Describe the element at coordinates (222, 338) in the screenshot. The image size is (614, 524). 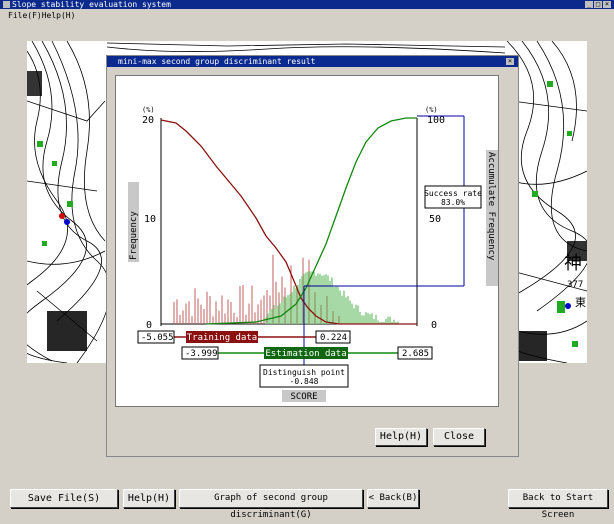
I see `training-label: Training data` at that location.